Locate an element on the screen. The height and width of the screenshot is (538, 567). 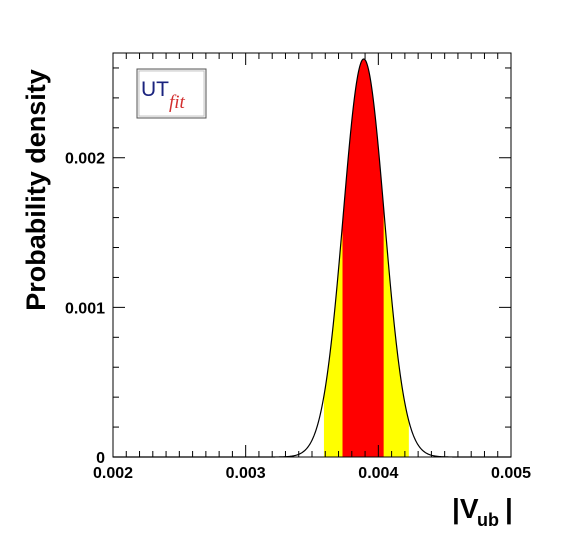
x-axis-title-main: |V is located at coordinates (465, 508).